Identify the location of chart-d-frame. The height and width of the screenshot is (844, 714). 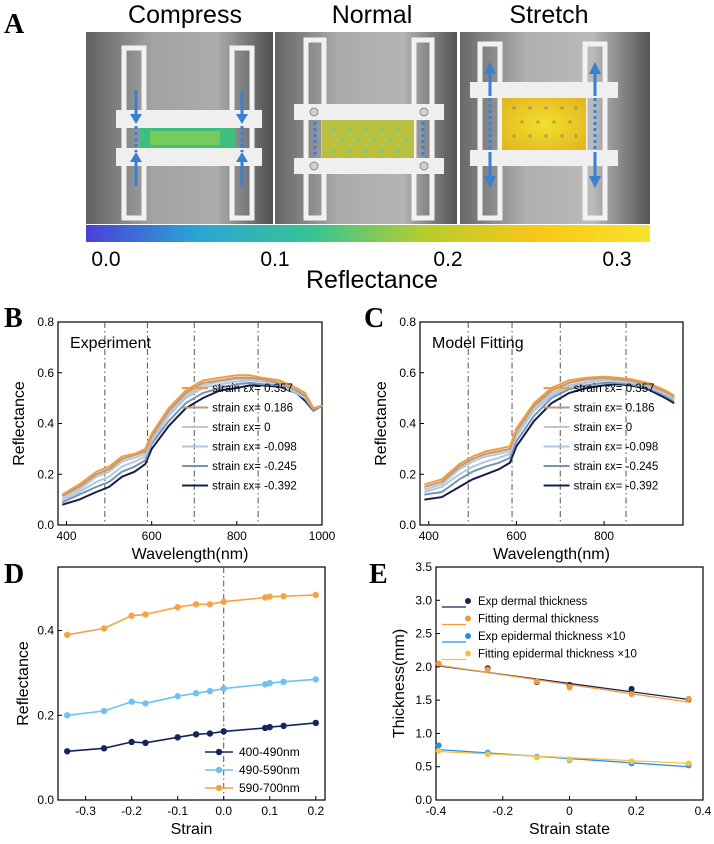
(191, 683).